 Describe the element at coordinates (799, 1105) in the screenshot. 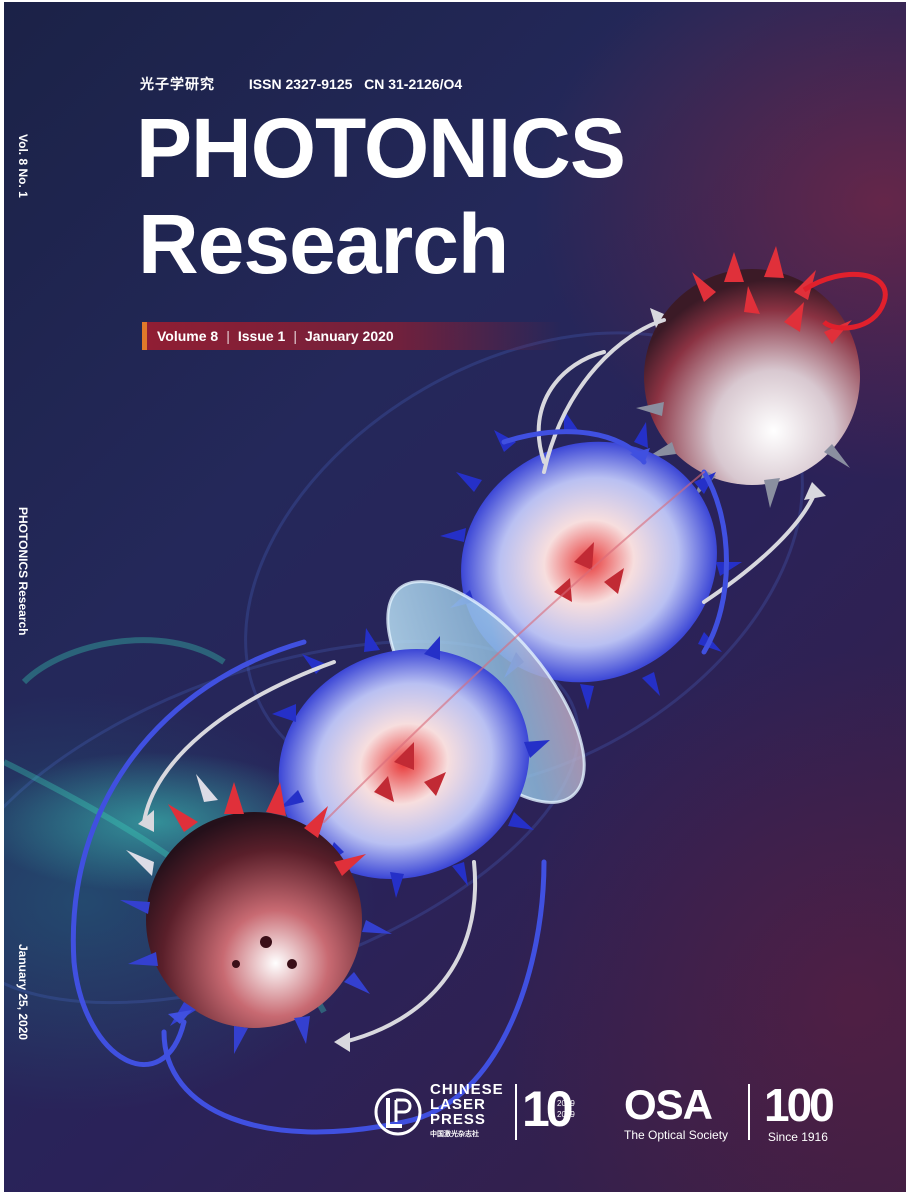

I see `centennial-number: 100` at that location.